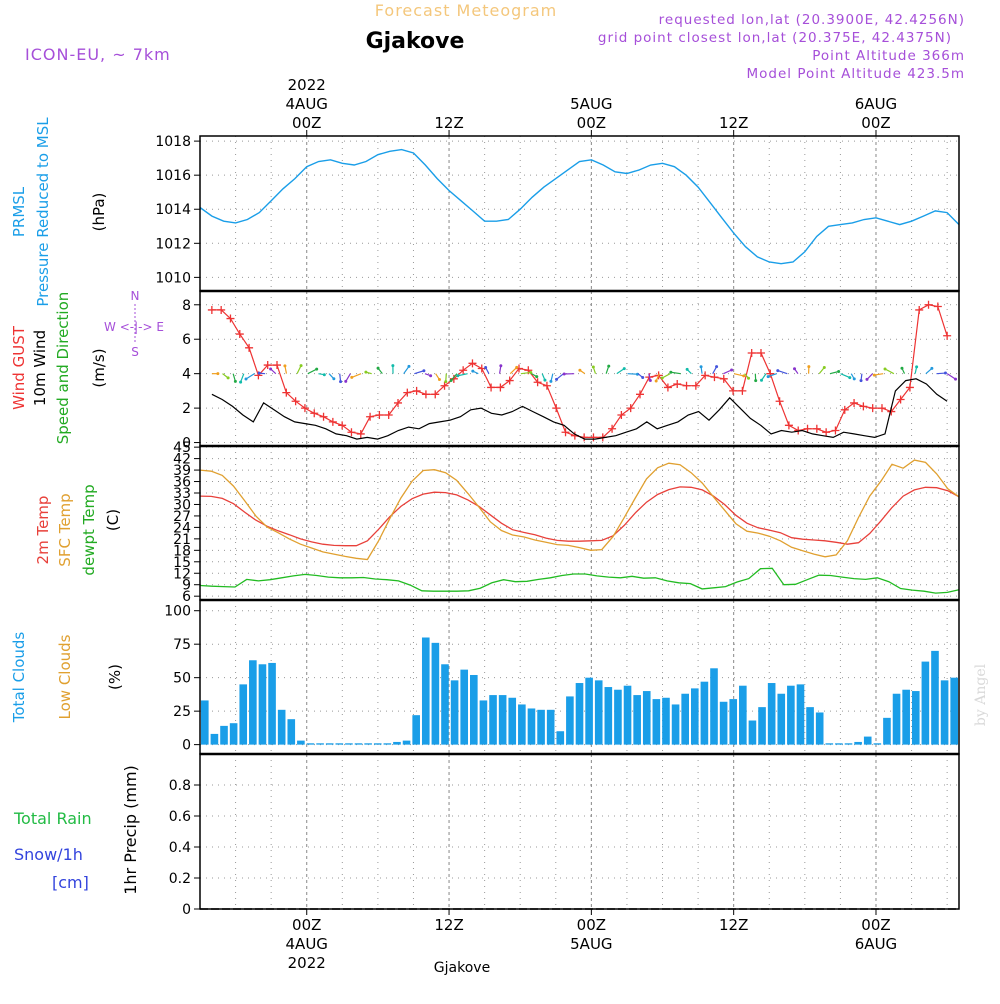  I want to click on wind-direction-arrow, so click(676, 372).